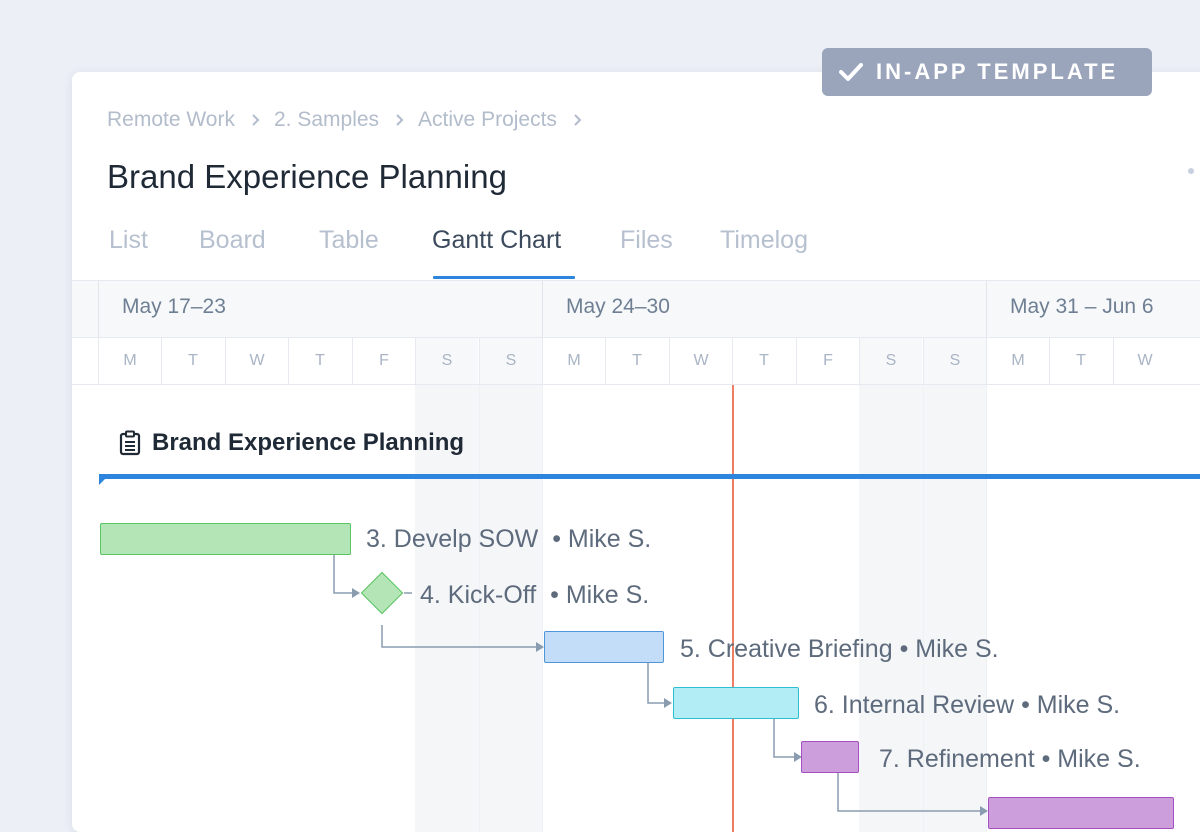 This screenshot has width=1200, height=832. What do you see at coordinates (232, 240) in the screenshot?
I see `tab-board: Board` at bounding box center [232, 240].